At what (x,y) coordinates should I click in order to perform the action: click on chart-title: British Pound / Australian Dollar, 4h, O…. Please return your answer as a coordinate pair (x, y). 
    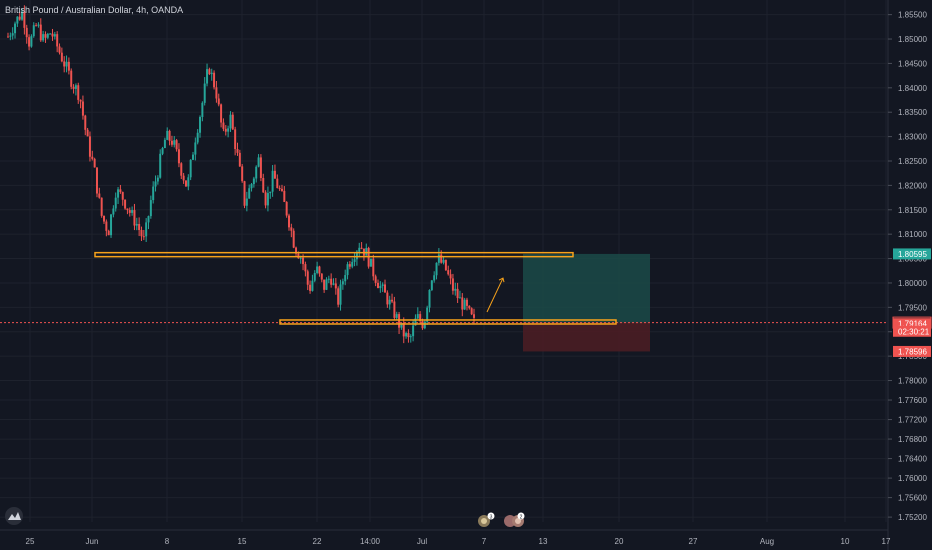
    Looking at the image, I should click on (94, 10).